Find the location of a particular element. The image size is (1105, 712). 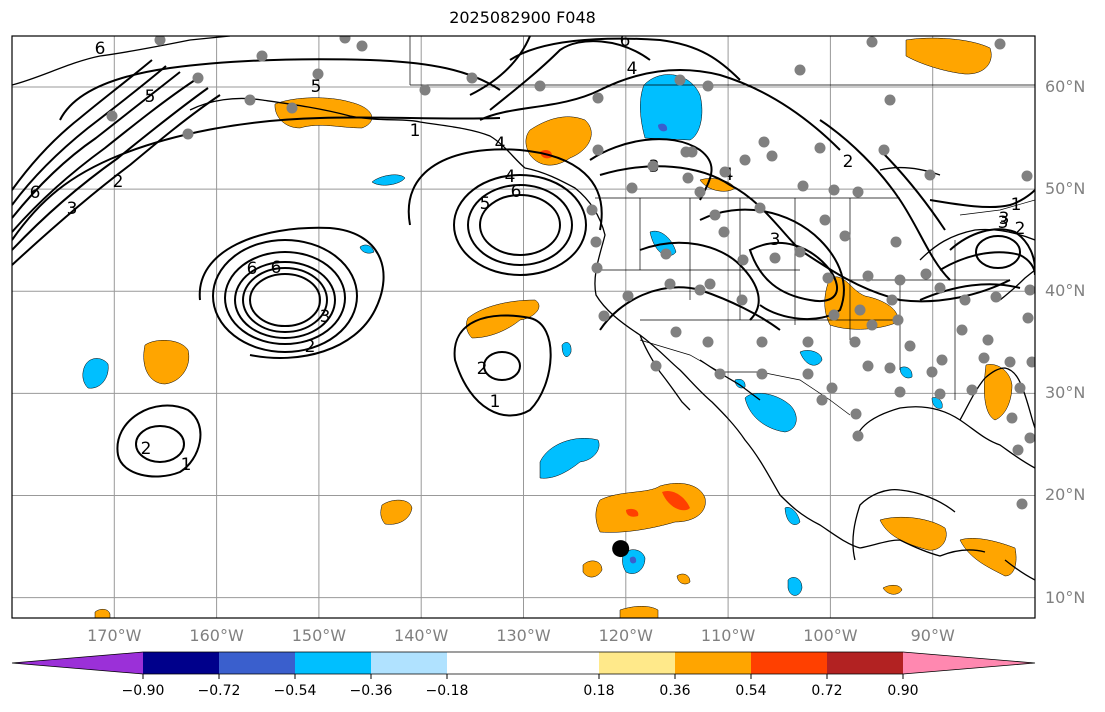

longitude-label: 140°W is located at coordinates (421, 635).